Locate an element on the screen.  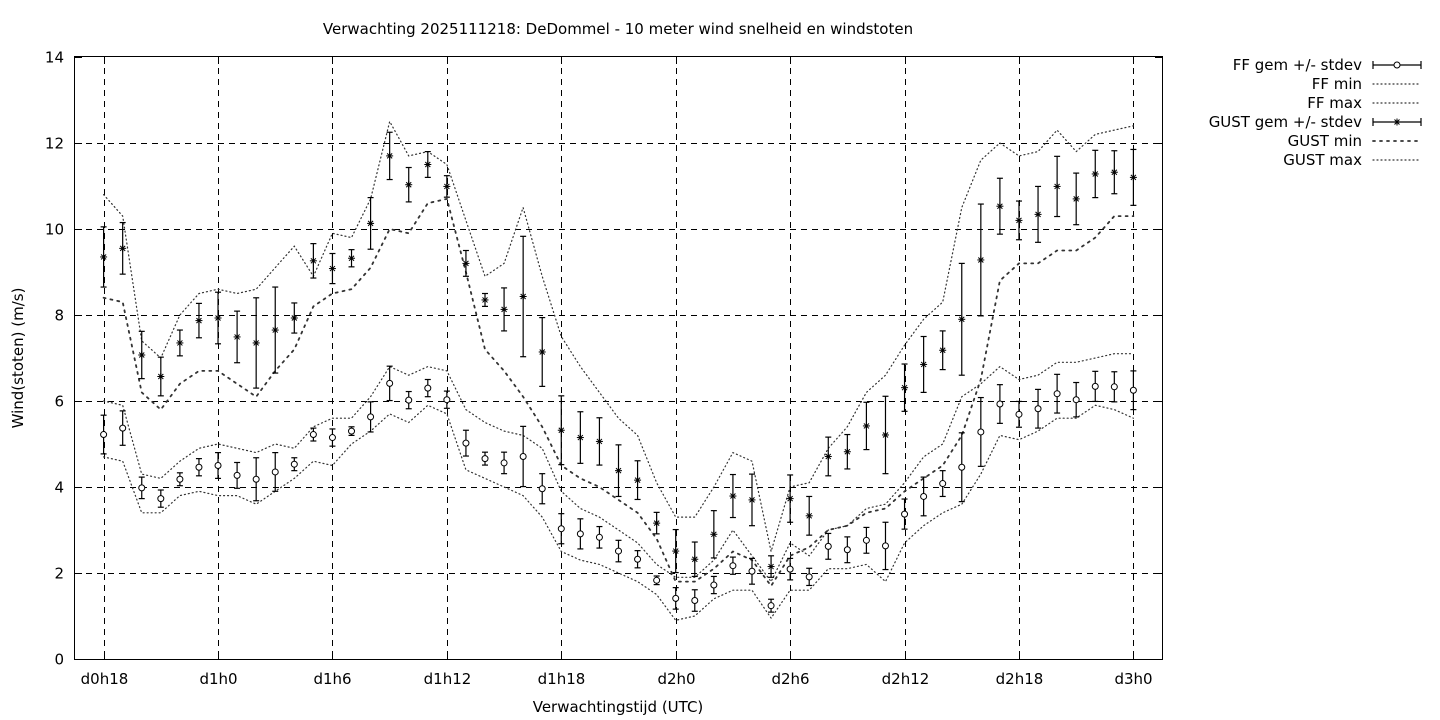
x-tick-label: d2h0 is located at coordinates (676, 679).